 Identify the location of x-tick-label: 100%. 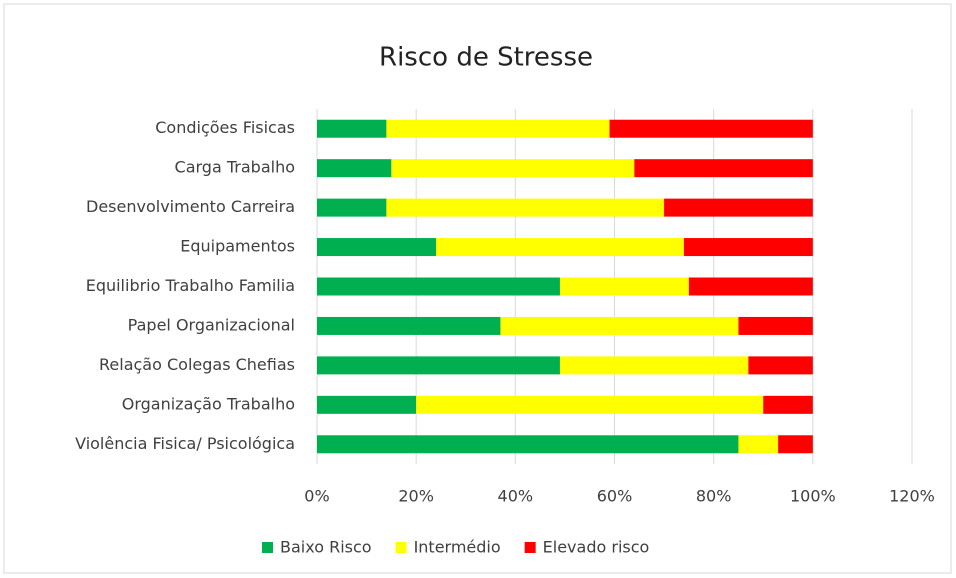
(813, 496).